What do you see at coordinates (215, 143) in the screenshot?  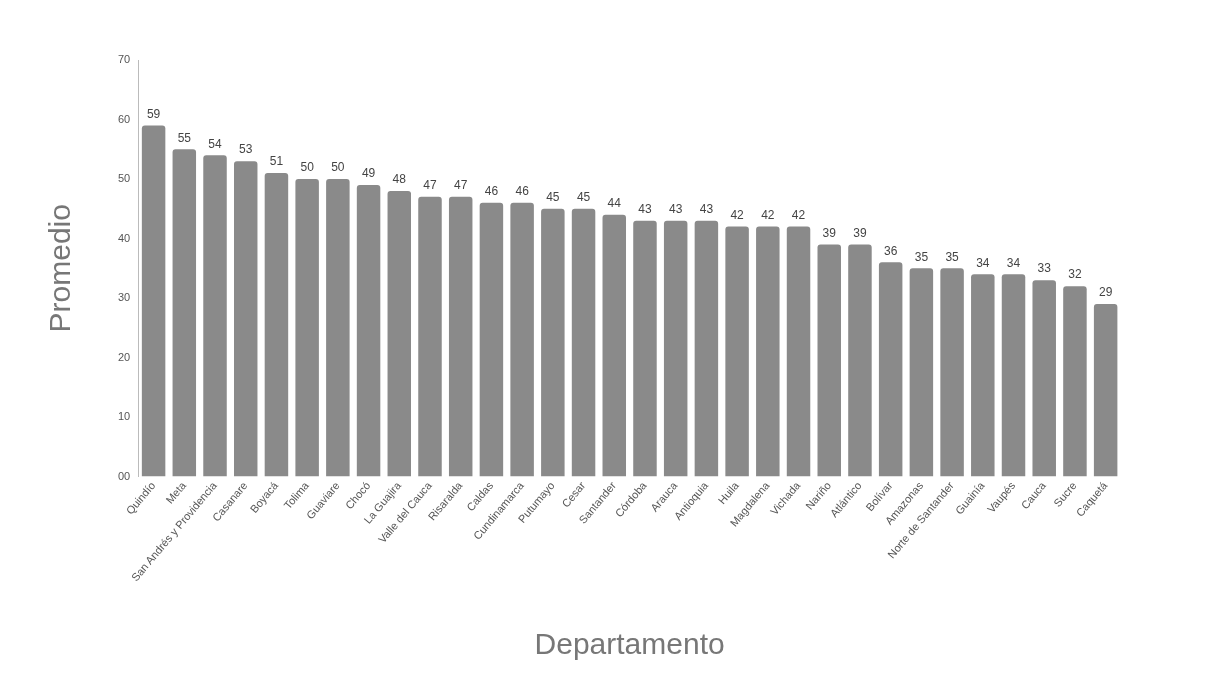 I see `data-label: 54` at bounding box center [215, 143].